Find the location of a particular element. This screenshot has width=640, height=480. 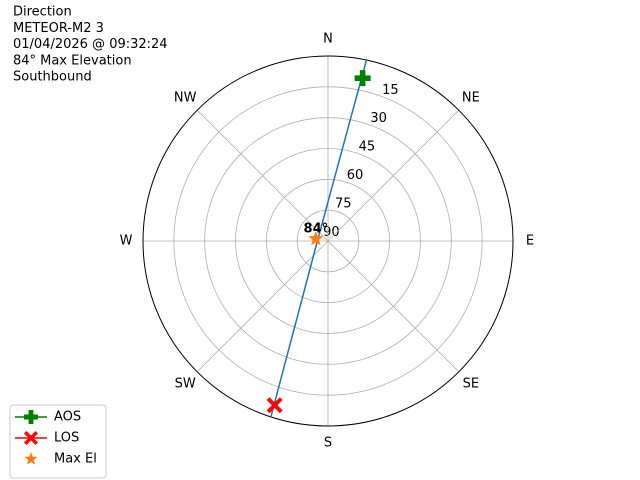

theta-tick-label: NW is located at coordinates (185, 98).